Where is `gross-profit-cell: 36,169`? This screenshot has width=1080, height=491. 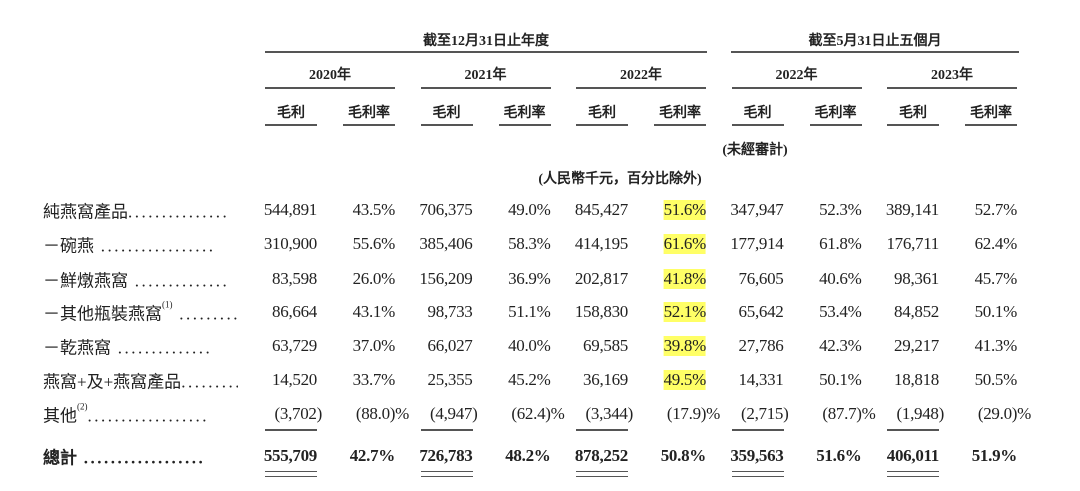
gross-profit-cell: 36,169 is located at coordinates (605, 379).